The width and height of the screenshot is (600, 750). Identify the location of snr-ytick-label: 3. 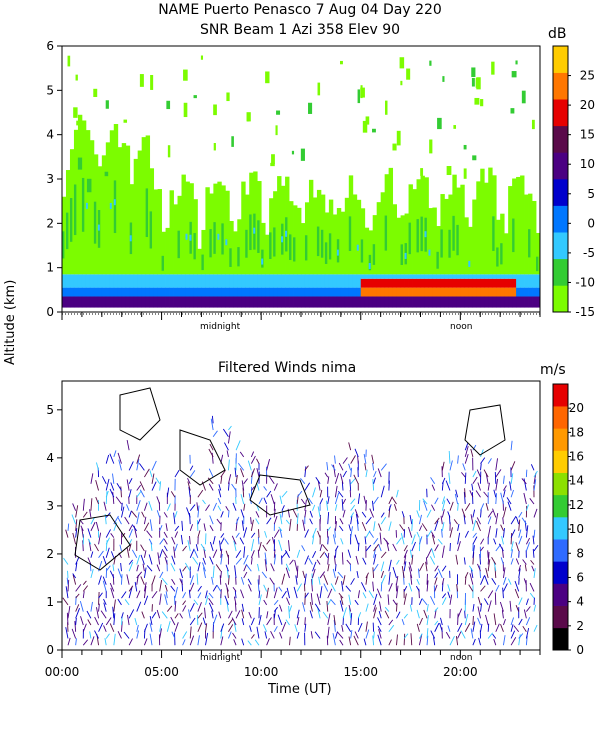
(50, 179).